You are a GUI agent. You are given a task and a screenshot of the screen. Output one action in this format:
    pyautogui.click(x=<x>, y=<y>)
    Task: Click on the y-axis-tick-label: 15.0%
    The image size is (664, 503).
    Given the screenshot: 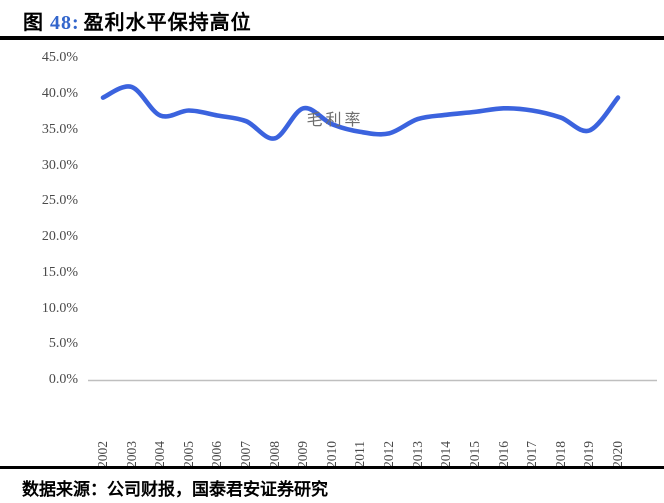 What is the action you would take?
    pyautogui.click(x=59, y=272)
    